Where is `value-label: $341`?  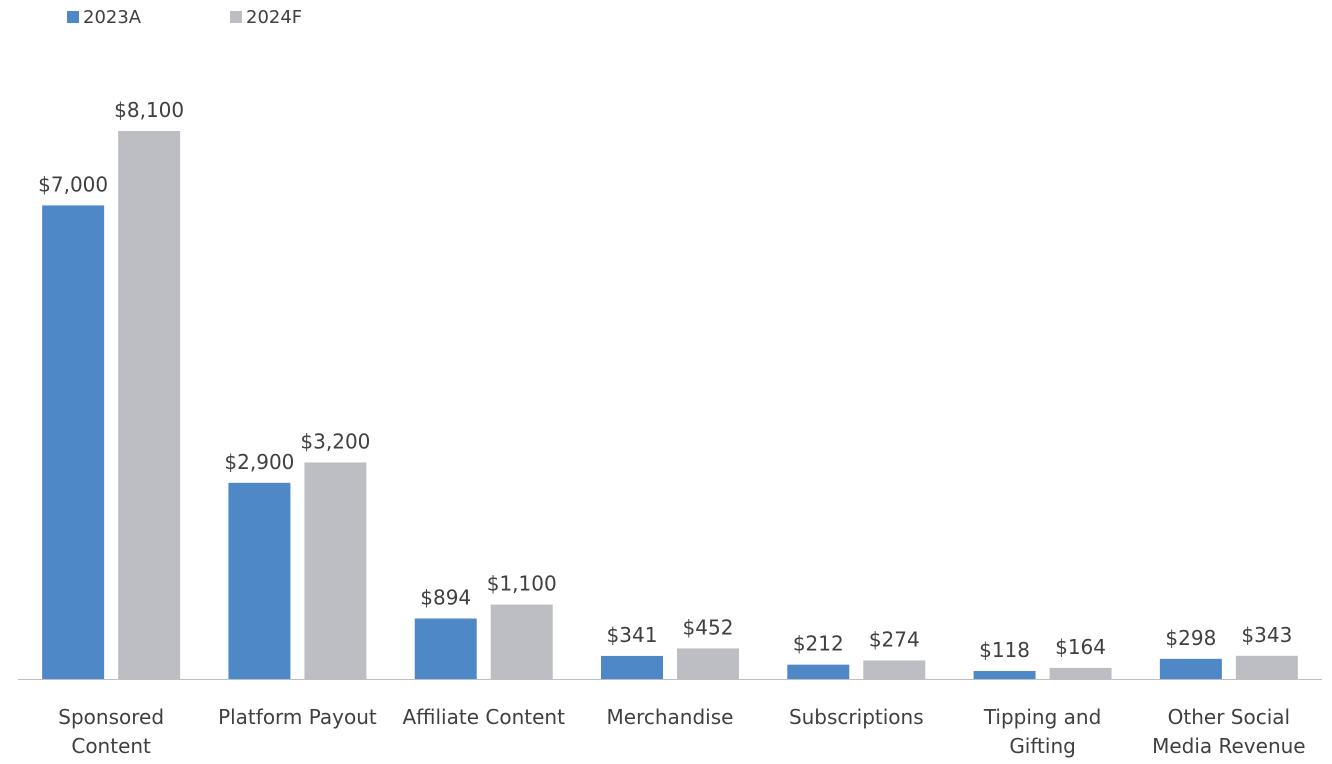
value-label: $341 is located at coordinates (632, 635).